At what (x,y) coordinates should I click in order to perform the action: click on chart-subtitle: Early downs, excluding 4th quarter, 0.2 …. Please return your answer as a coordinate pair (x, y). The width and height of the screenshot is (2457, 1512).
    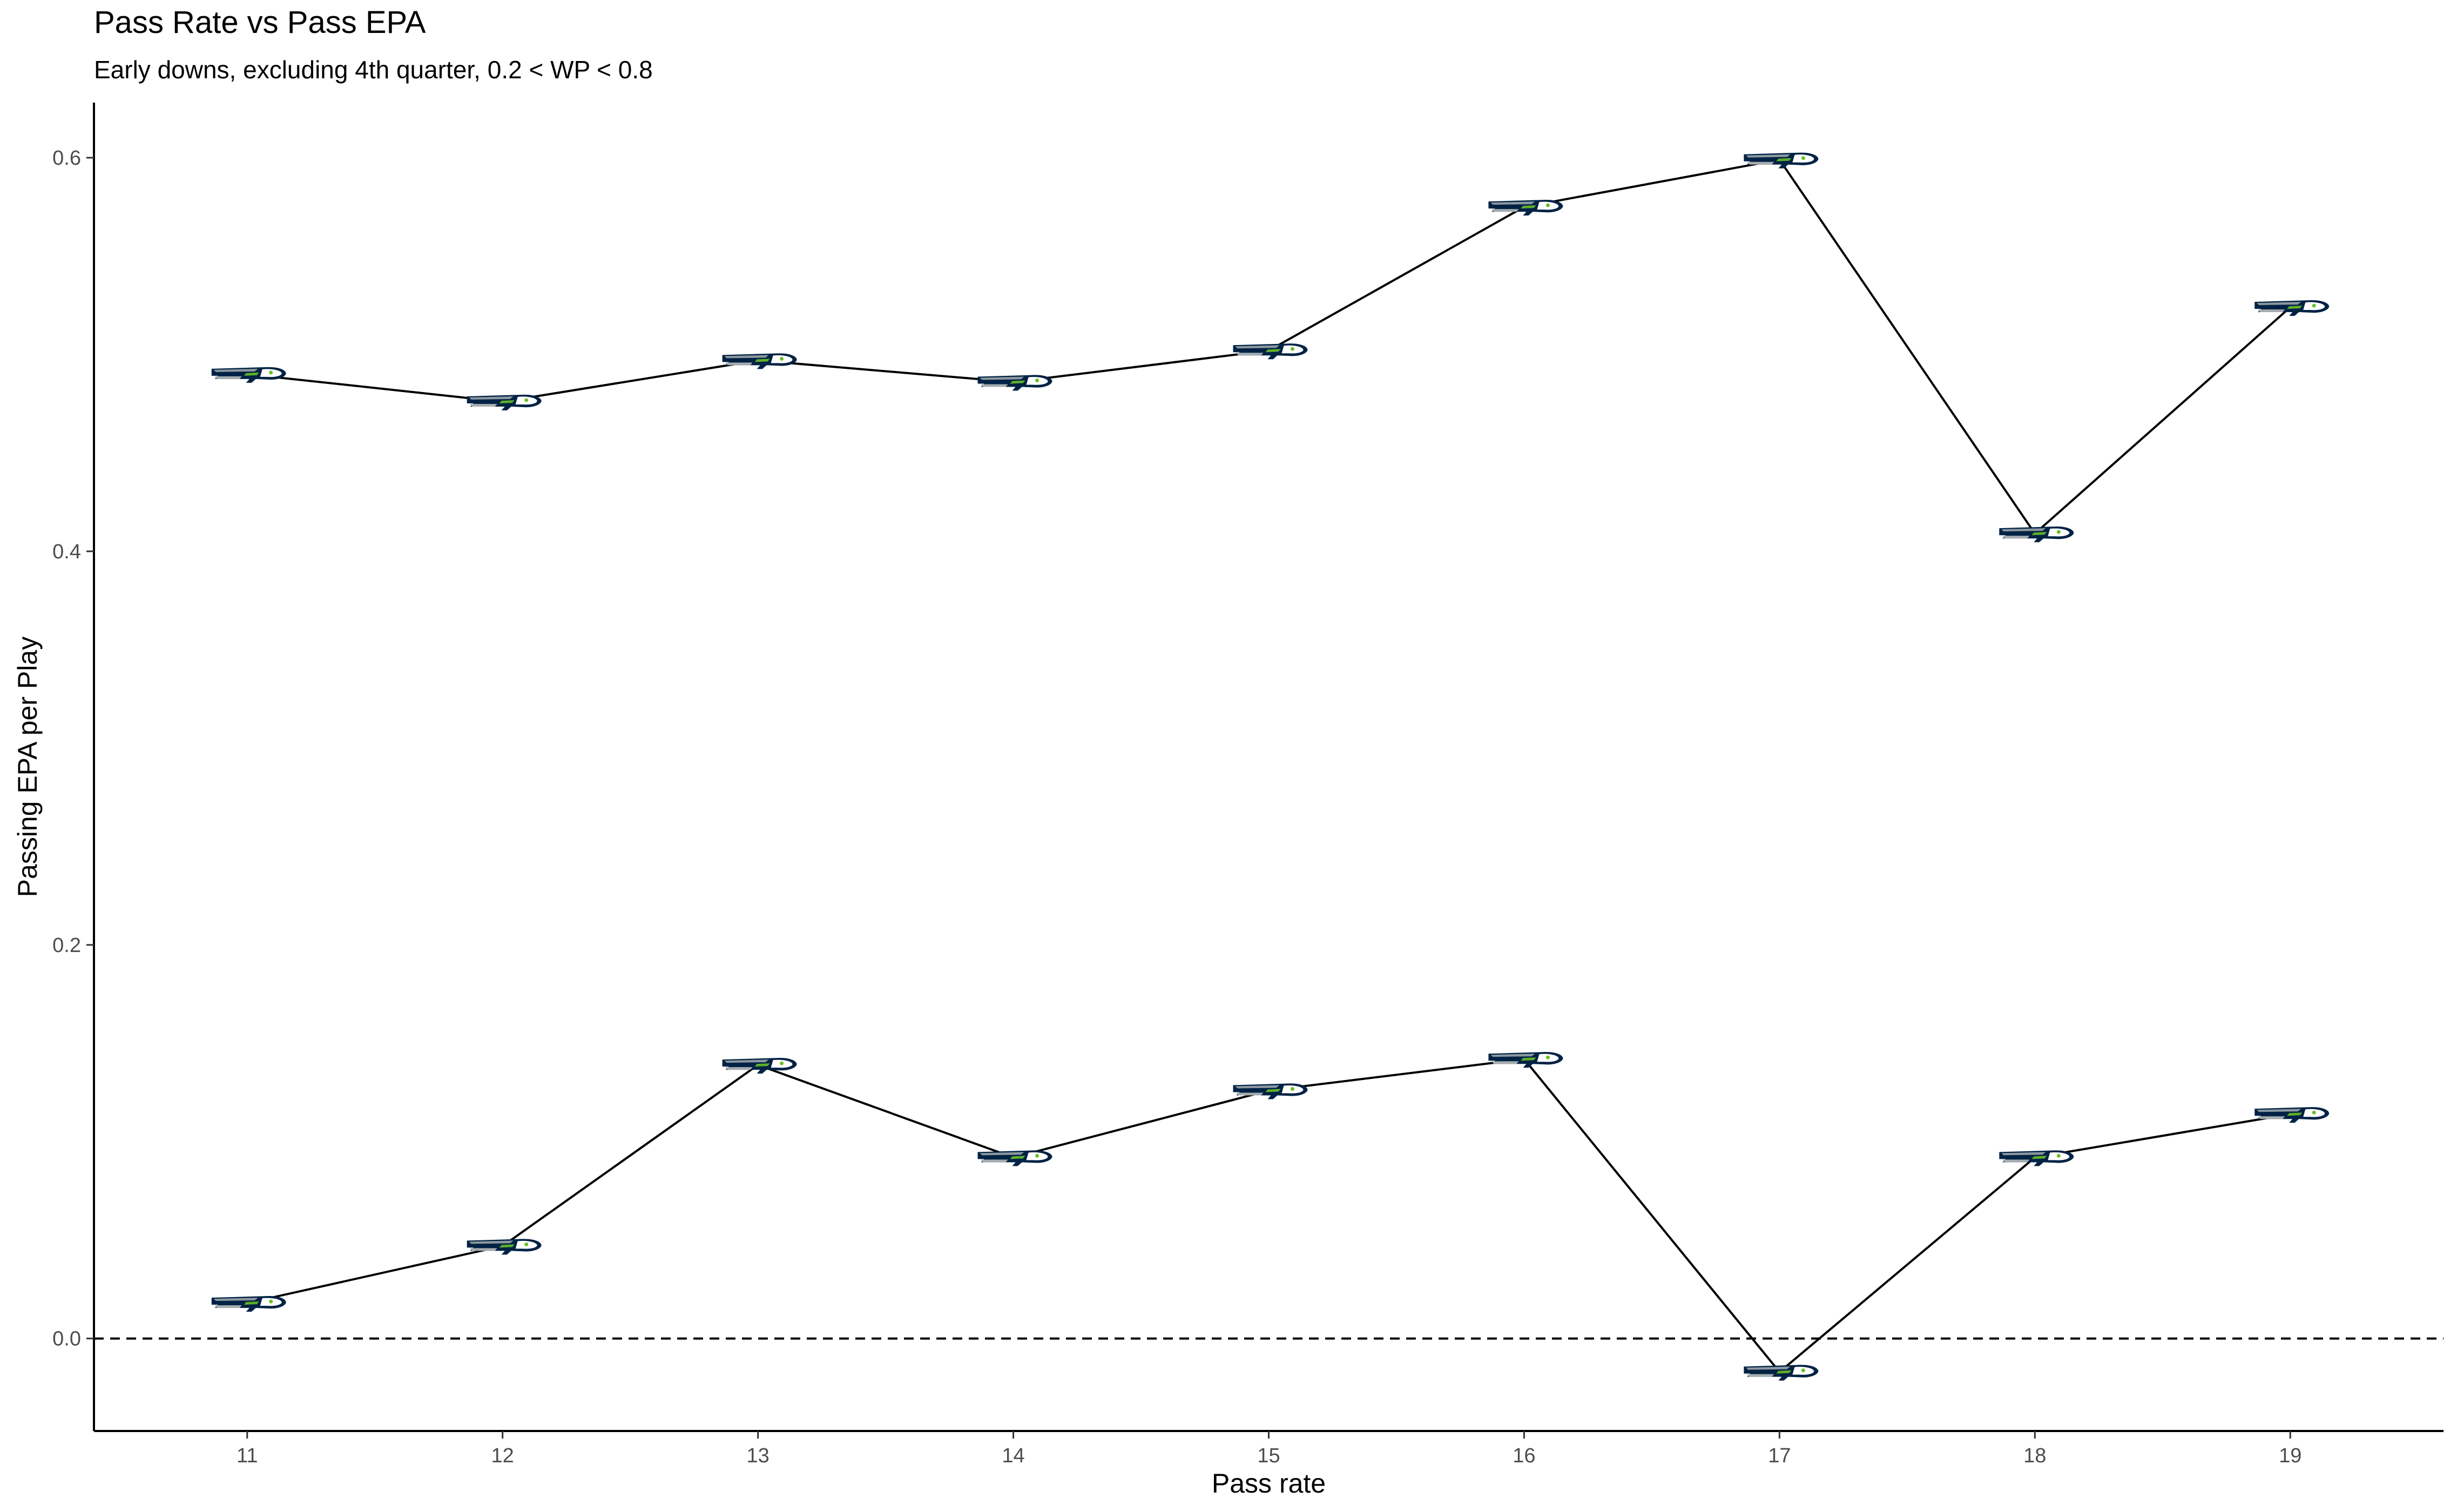
    Looking at the image, I should click on (373, 70).